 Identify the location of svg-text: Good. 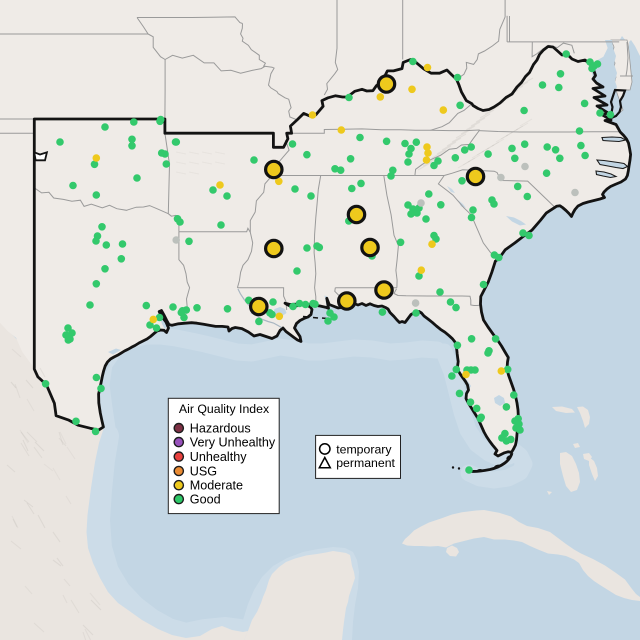
(205, 500).